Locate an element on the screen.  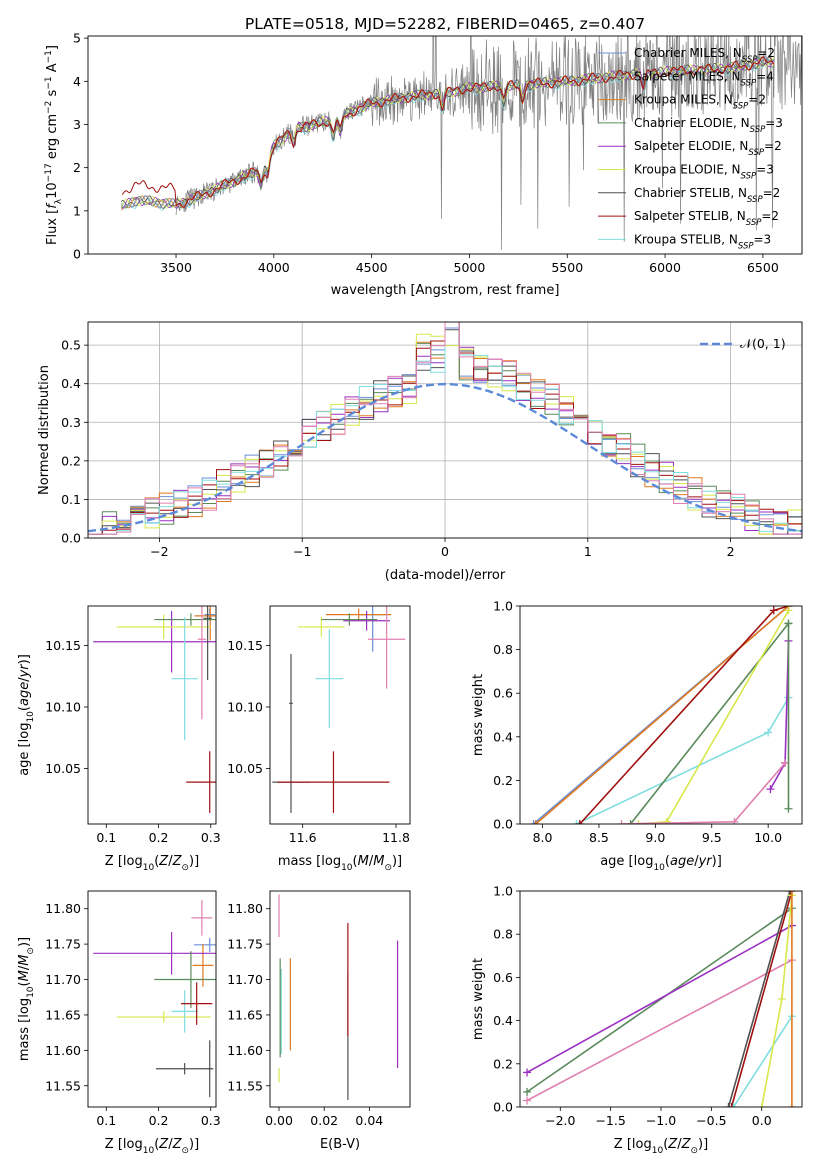
y-tick-label: 10.15 is located at coordinates (63, 645).